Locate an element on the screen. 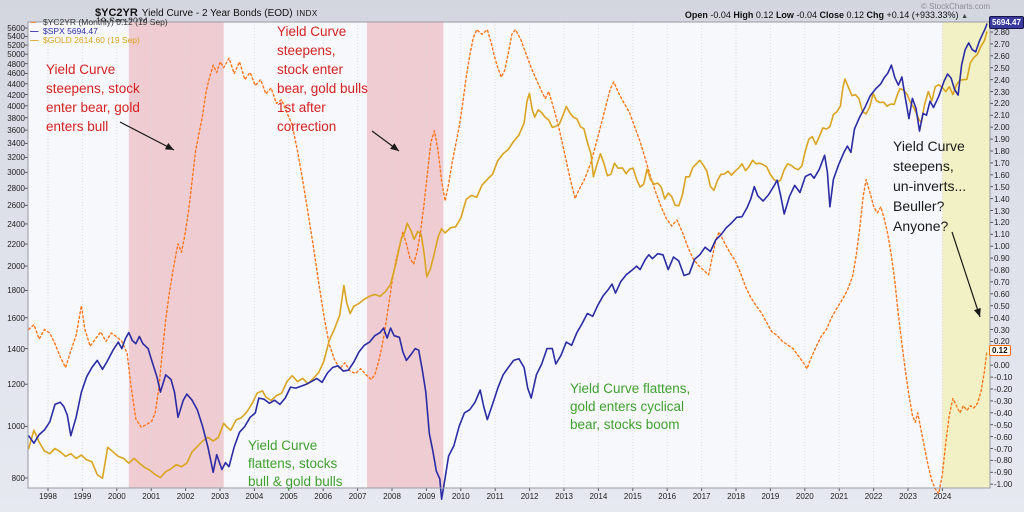 The height and width of the screenshot is (512, 1024). quote-field-label: High is located at coordinates (744, 15).